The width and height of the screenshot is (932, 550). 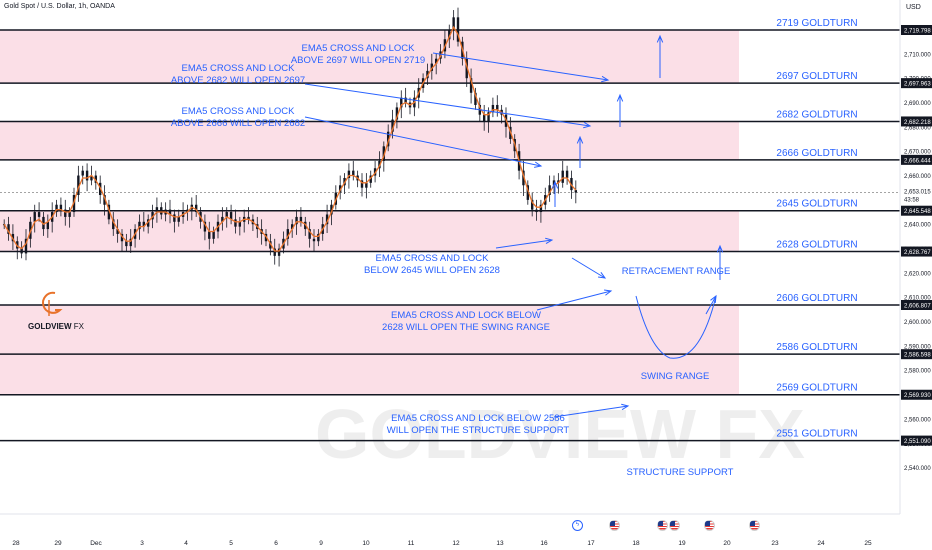 What do you see at coordinates (411, 543) in the screenshot?
I see `time-tick-label: 11` at bounding box center [411, 543].